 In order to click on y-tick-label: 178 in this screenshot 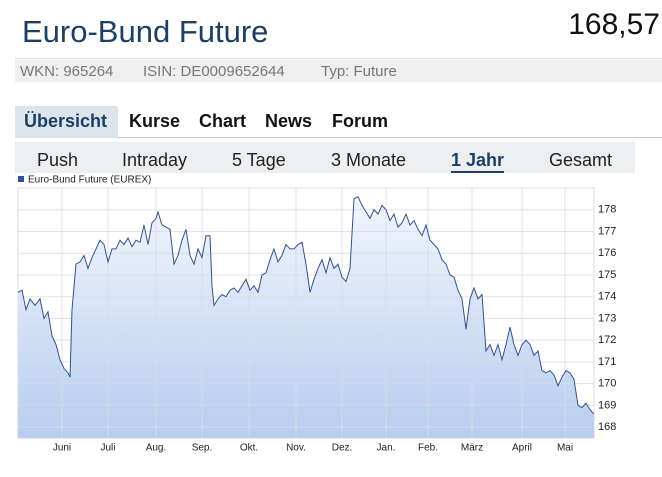, I will do `click(607, 210)`.